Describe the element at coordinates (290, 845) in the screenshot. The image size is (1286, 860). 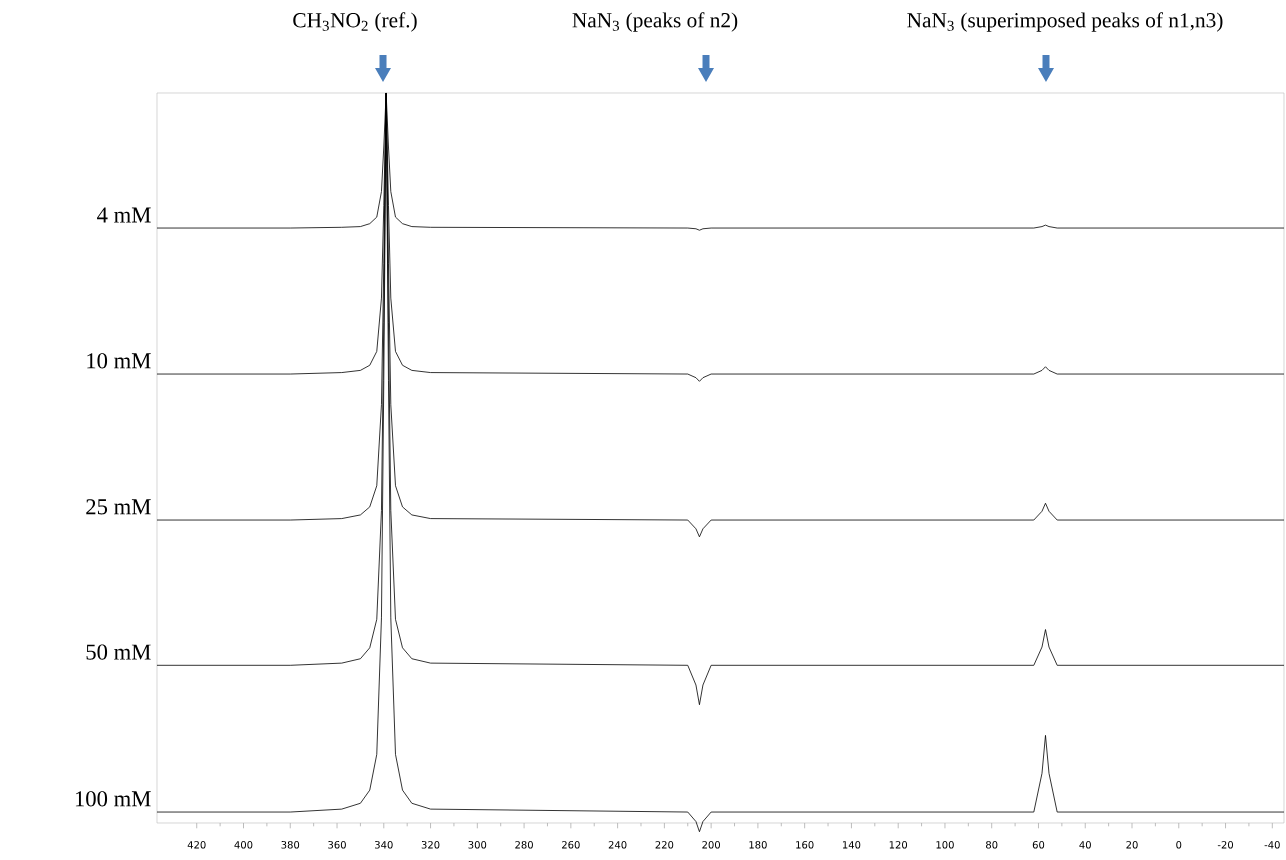
I see `x-tick-label: 380` at that location.